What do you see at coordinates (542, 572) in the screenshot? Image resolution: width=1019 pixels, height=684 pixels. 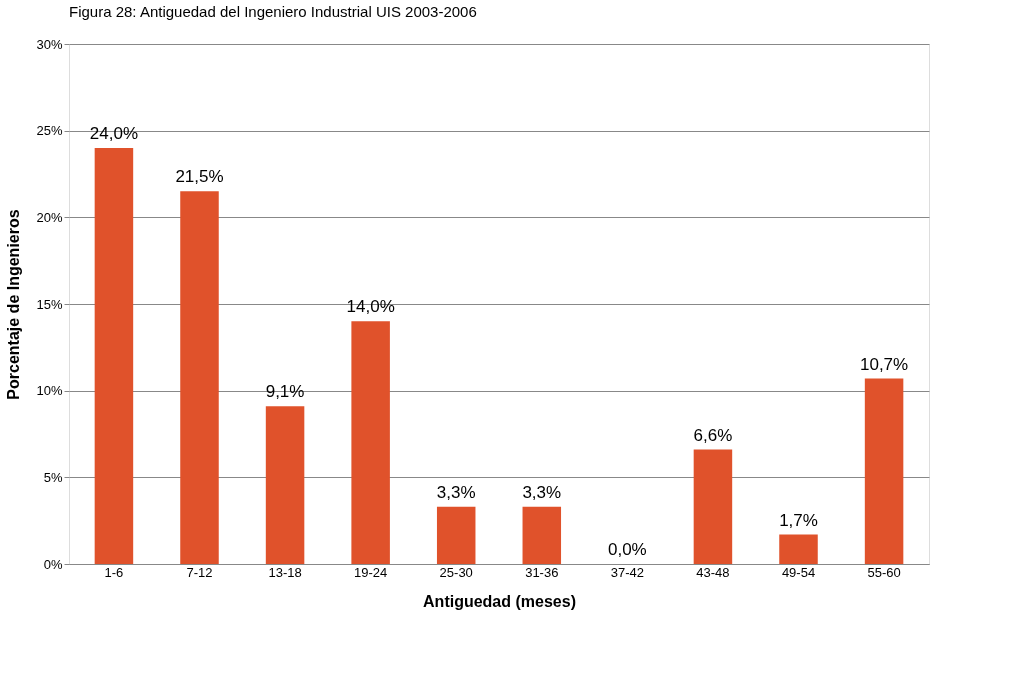 I see `x-tick-label: 31-36` at bounding box center [542, 572].